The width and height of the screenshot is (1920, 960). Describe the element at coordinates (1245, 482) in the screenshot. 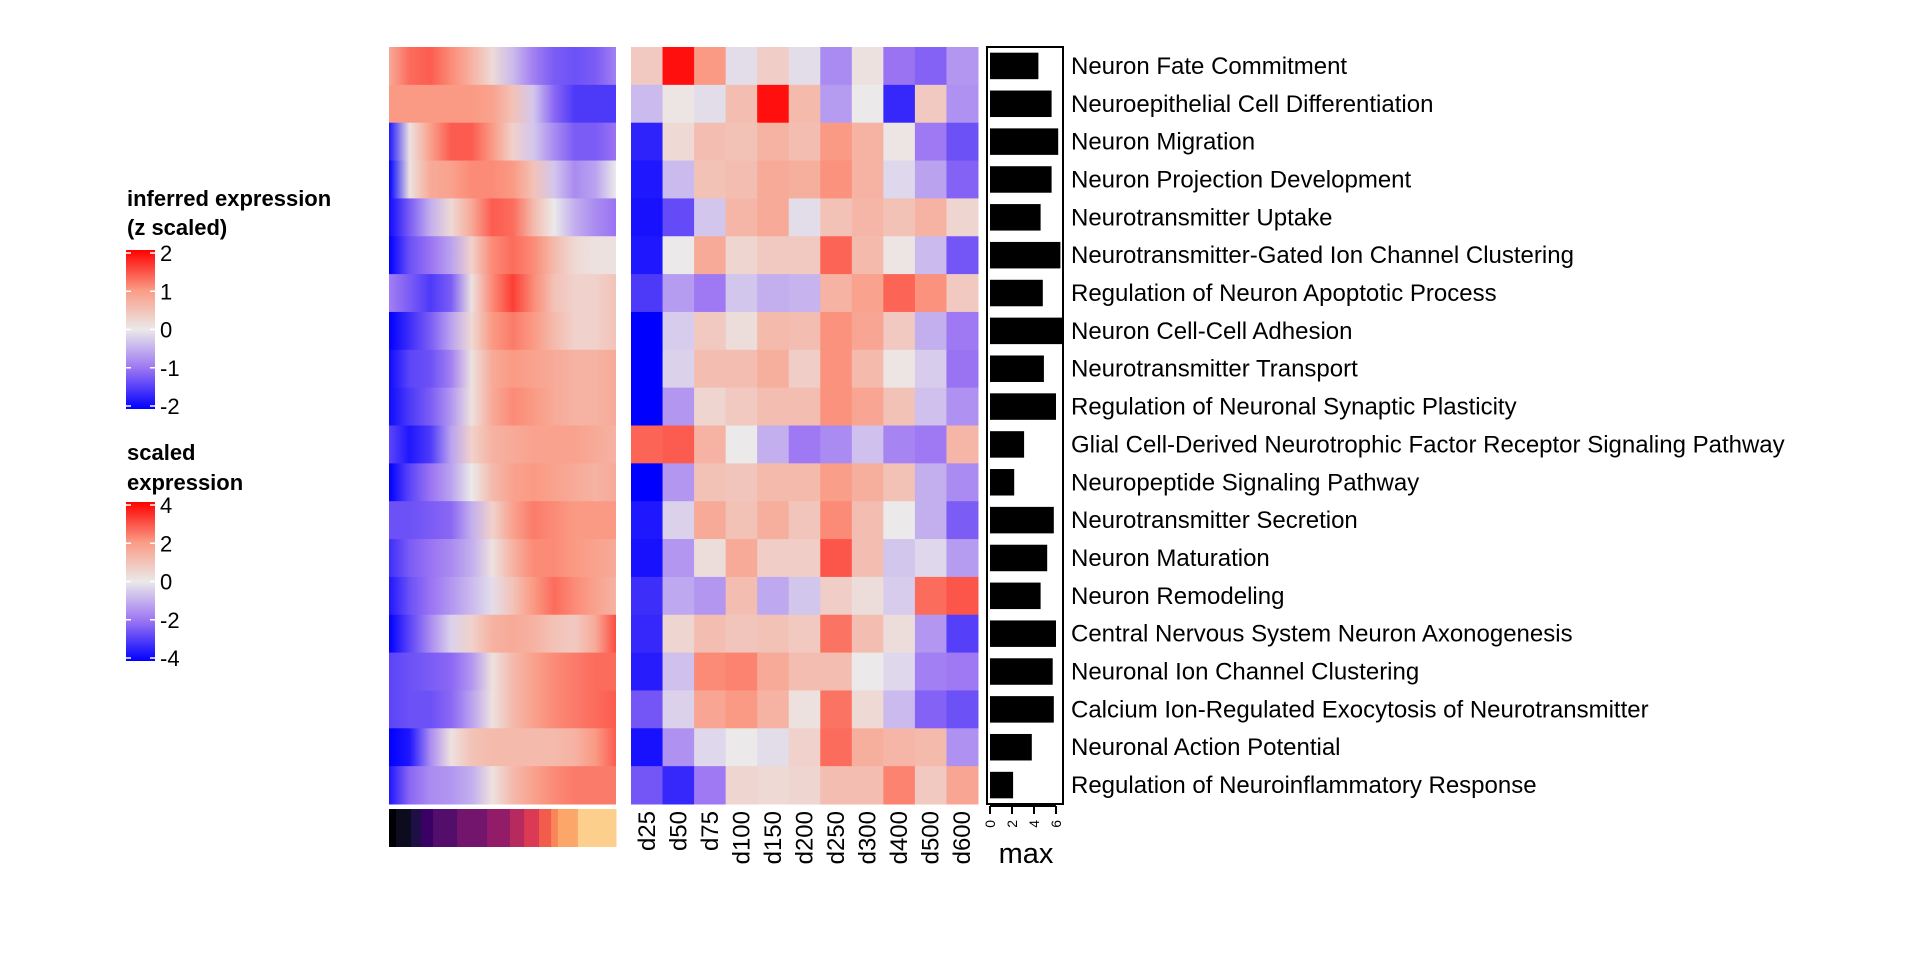

I see `row-label: Neuropeptide Signaling Pathway` at that location.